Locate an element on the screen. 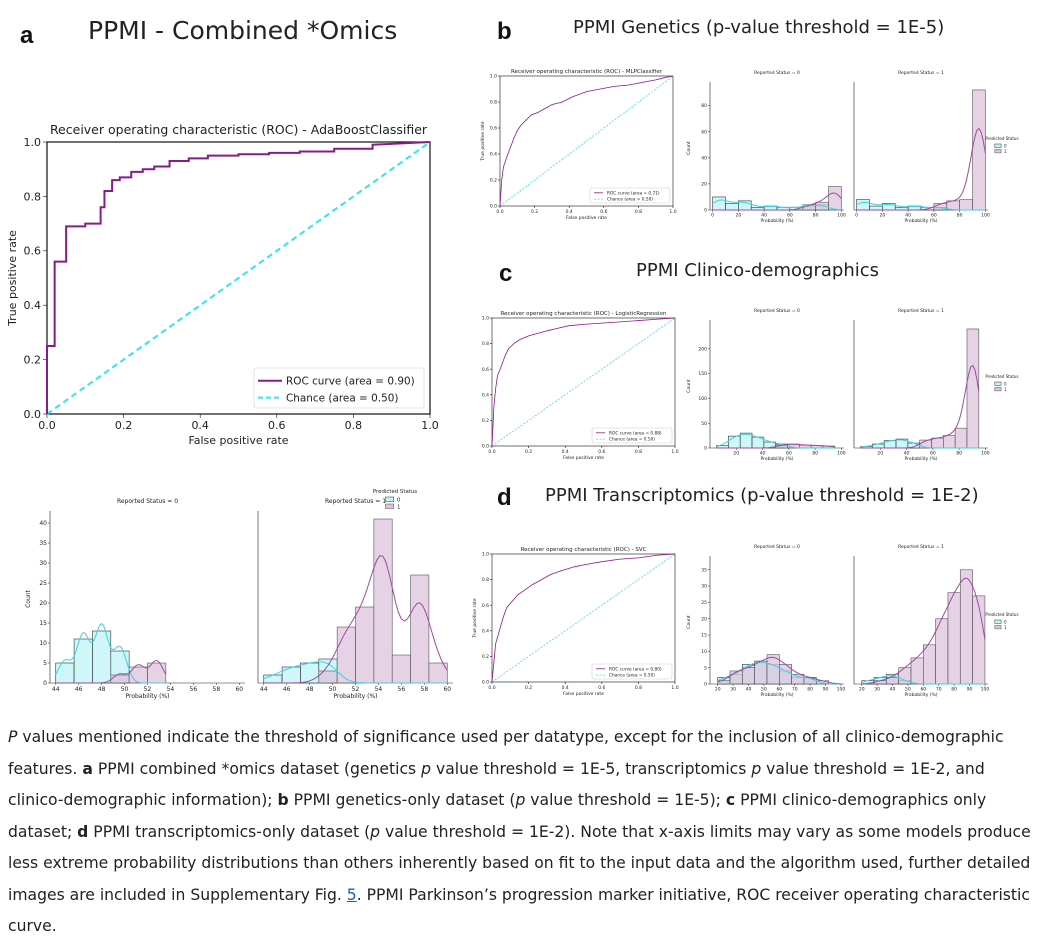 The image size is (1040, 943). y-tick-label: 5 is located at coordinates (705, 668).